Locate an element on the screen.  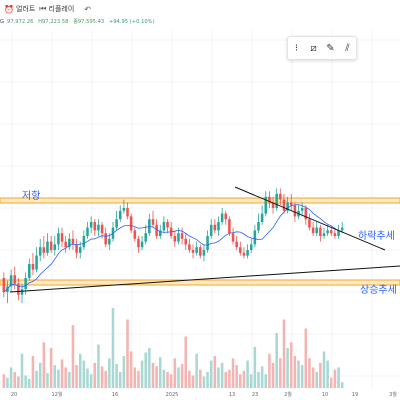
quote-low: 종97,595.43 is located at coordinates (89, 22).